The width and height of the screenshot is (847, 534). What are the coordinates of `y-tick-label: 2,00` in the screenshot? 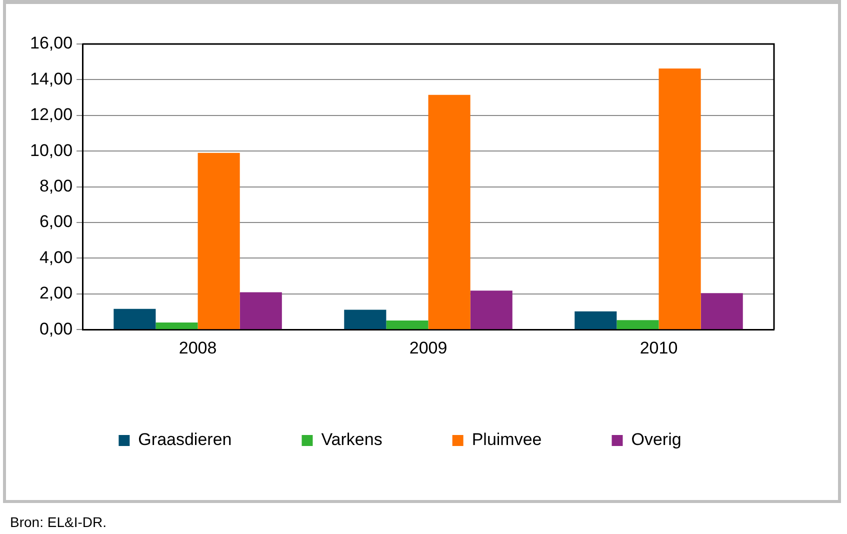 It's located at (56, 293).